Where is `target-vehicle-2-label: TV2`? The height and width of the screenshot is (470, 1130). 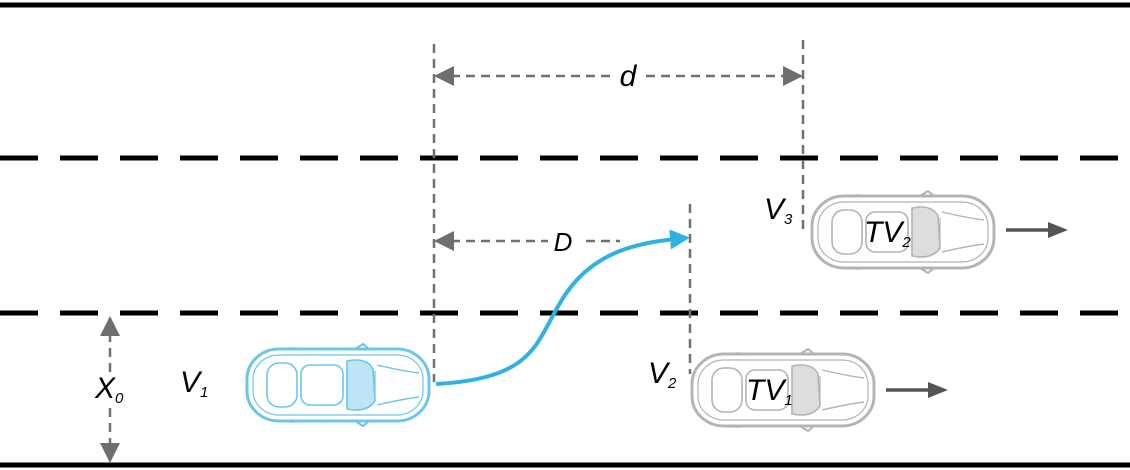 target-vehicle-2-label: TV2 is located at coordinates (887, 233).